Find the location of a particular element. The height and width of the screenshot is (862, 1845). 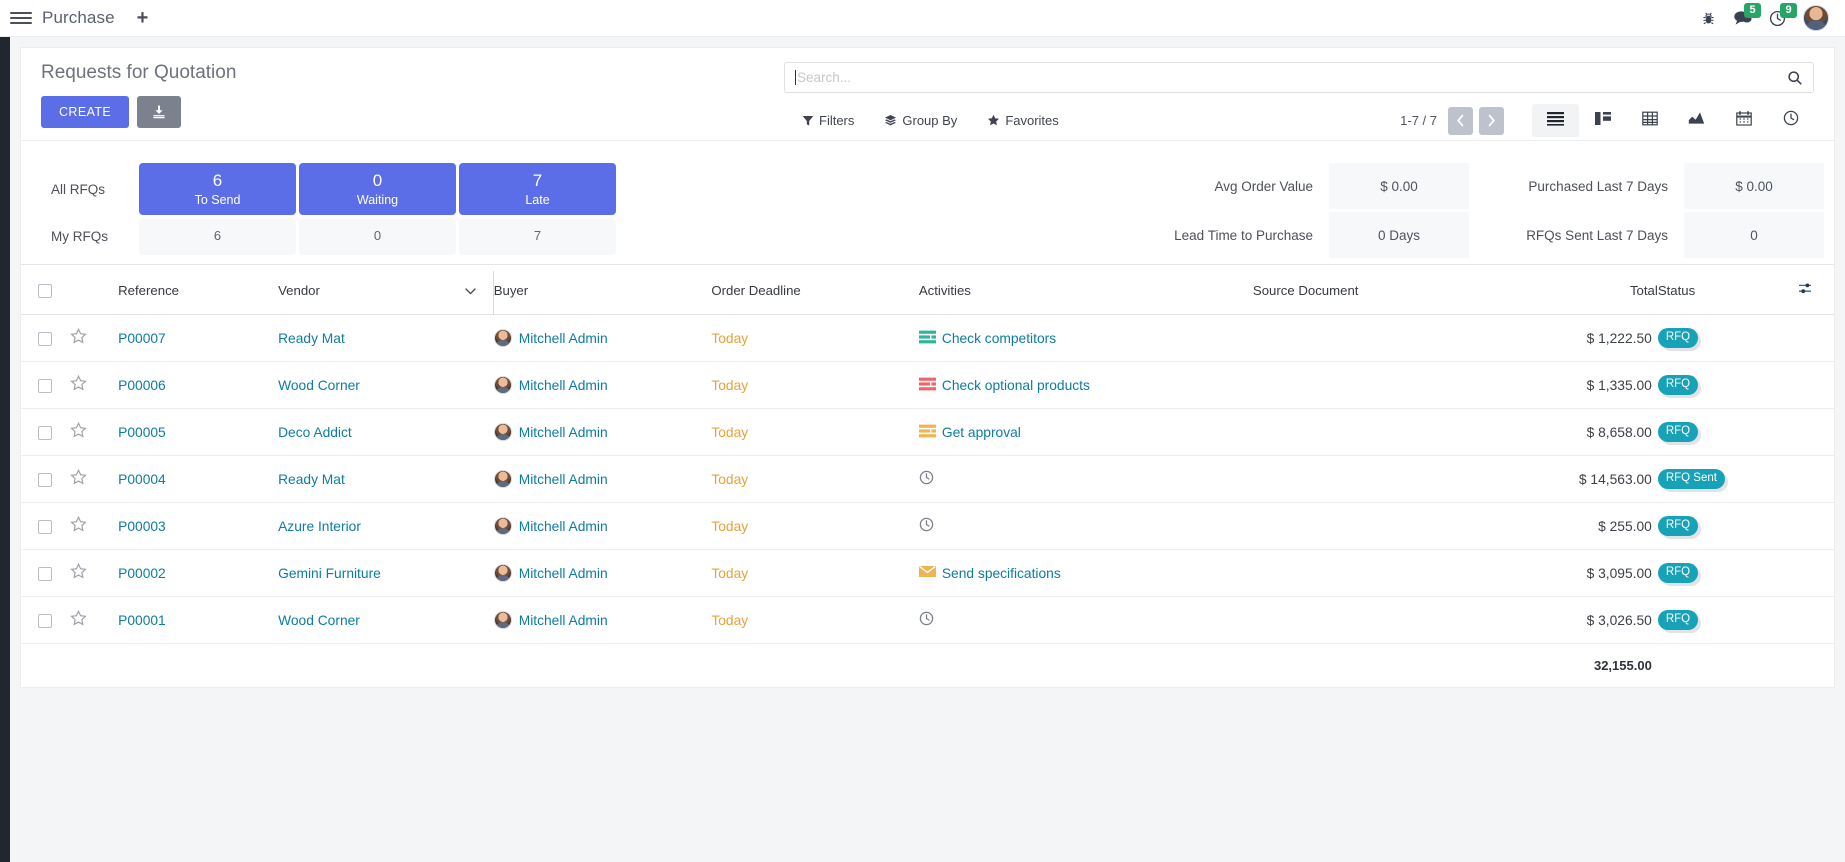

tile-waiting: 0 Waiting is located at coordinates (377, 189).